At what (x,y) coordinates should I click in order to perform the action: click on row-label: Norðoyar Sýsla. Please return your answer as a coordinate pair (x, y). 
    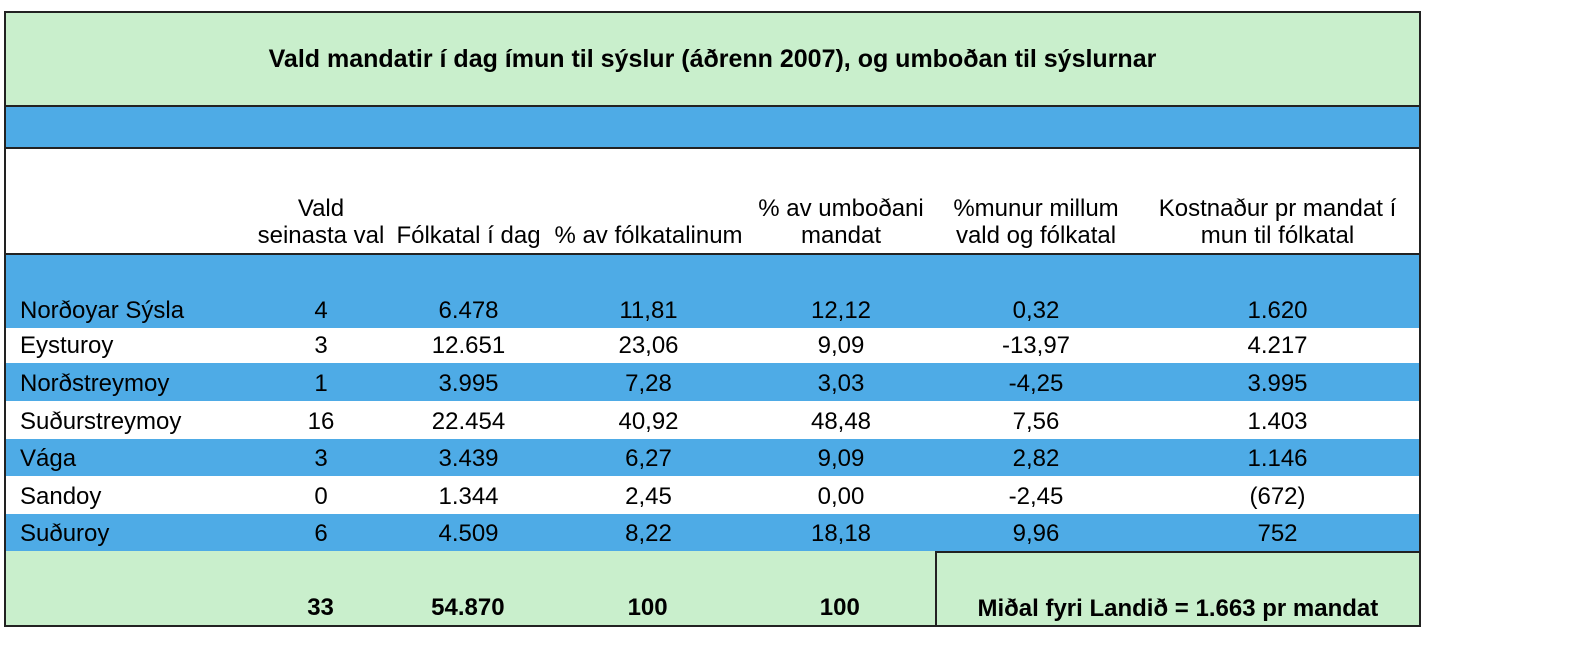
    Looking at the image, I should click on (102, 310).